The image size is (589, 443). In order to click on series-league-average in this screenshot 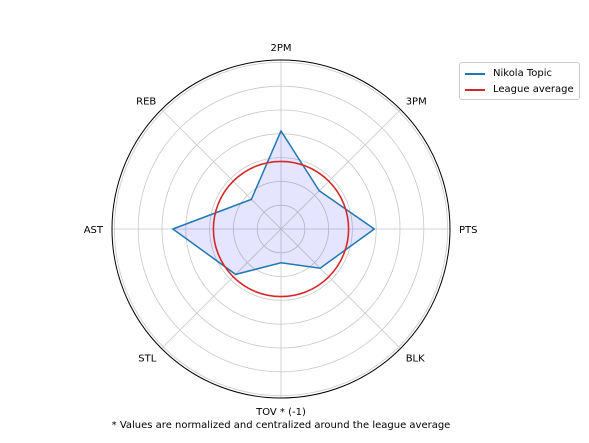, I will do `click(281, 229)`.